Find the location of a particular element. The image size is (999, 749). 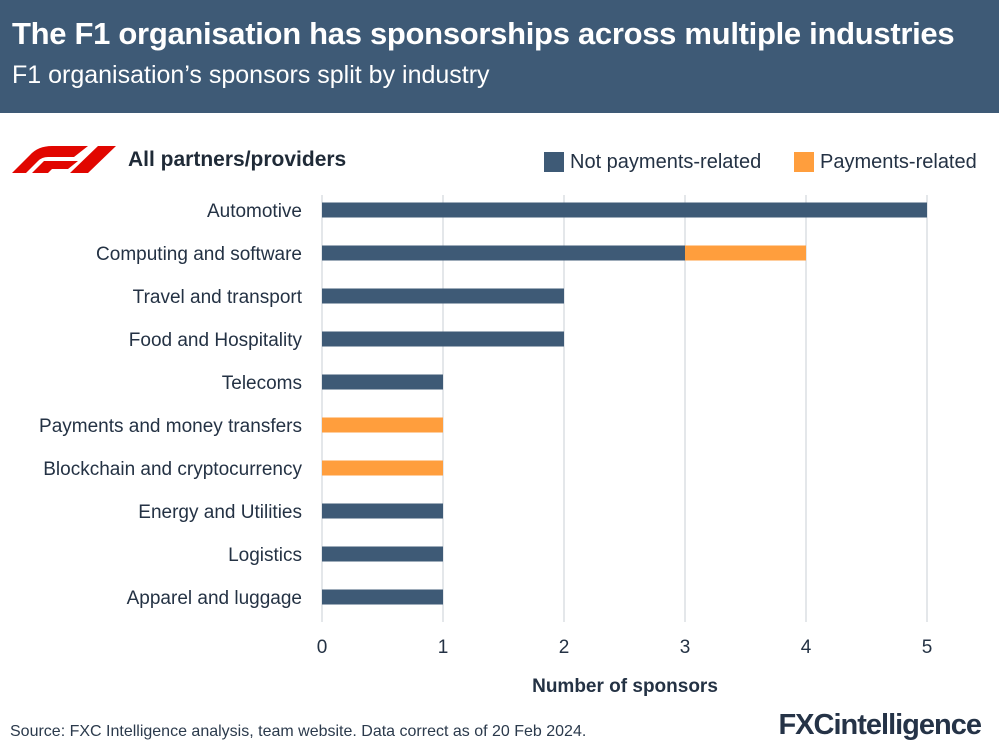

legend-swatch-payments is located at coordinates (804, 162).